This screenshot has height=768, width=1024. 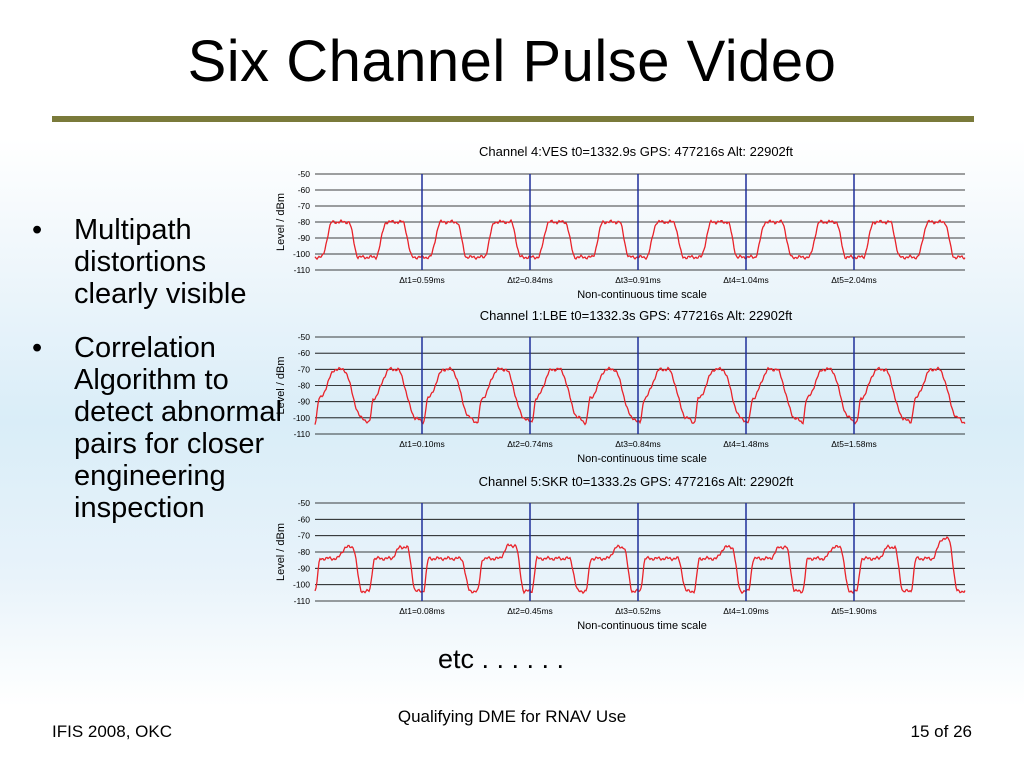 I want to click on segment-label: Δt5=1.90ms, so click(x=854, y=611).